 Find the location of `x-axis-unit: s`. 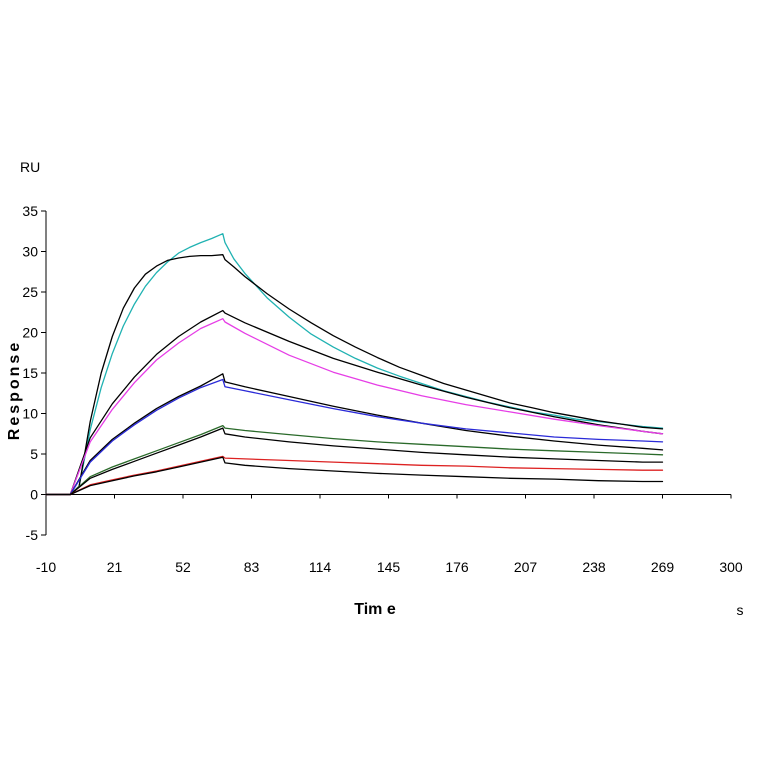

x-axis-unit: s is located at coordinates (740, 610).